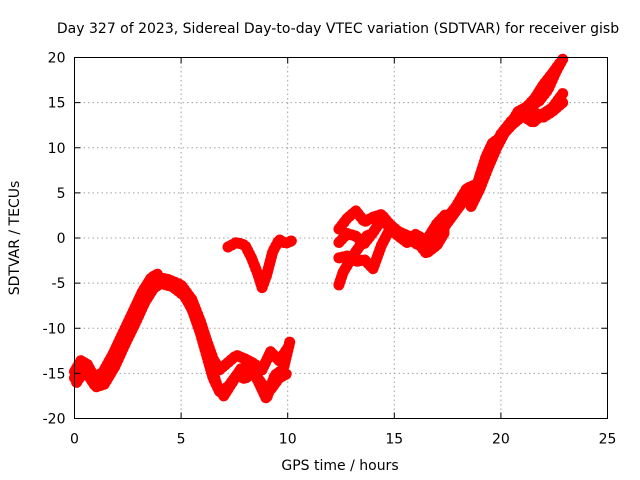  I want to click on y-tick-label: 5, so click(61, 194).